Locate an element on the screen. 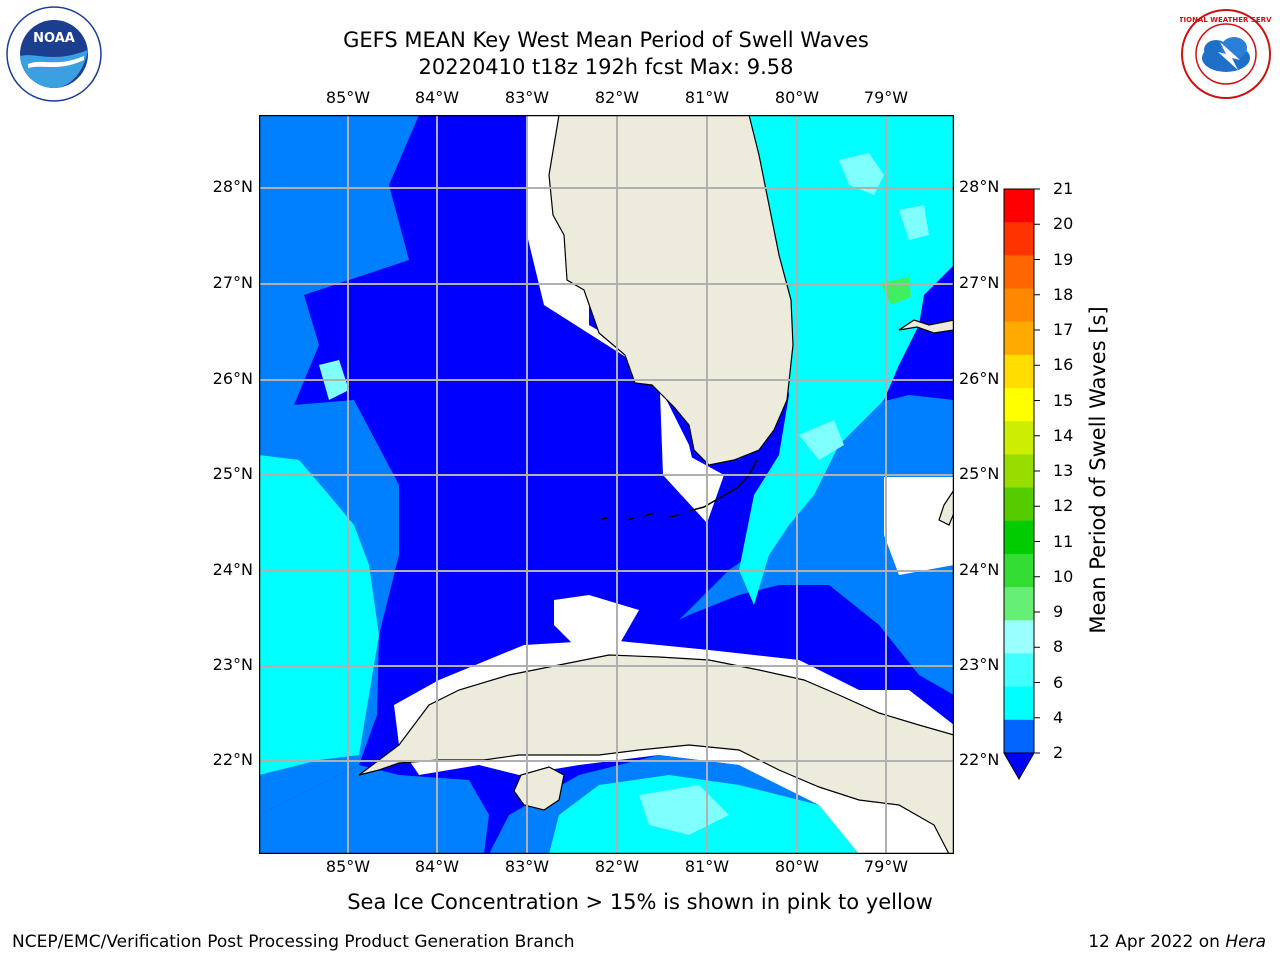 The width and height of the screenshot is (1280, 960). footer-date-text: 12 Apr 2022 on is located at coordinates (1157, 942).